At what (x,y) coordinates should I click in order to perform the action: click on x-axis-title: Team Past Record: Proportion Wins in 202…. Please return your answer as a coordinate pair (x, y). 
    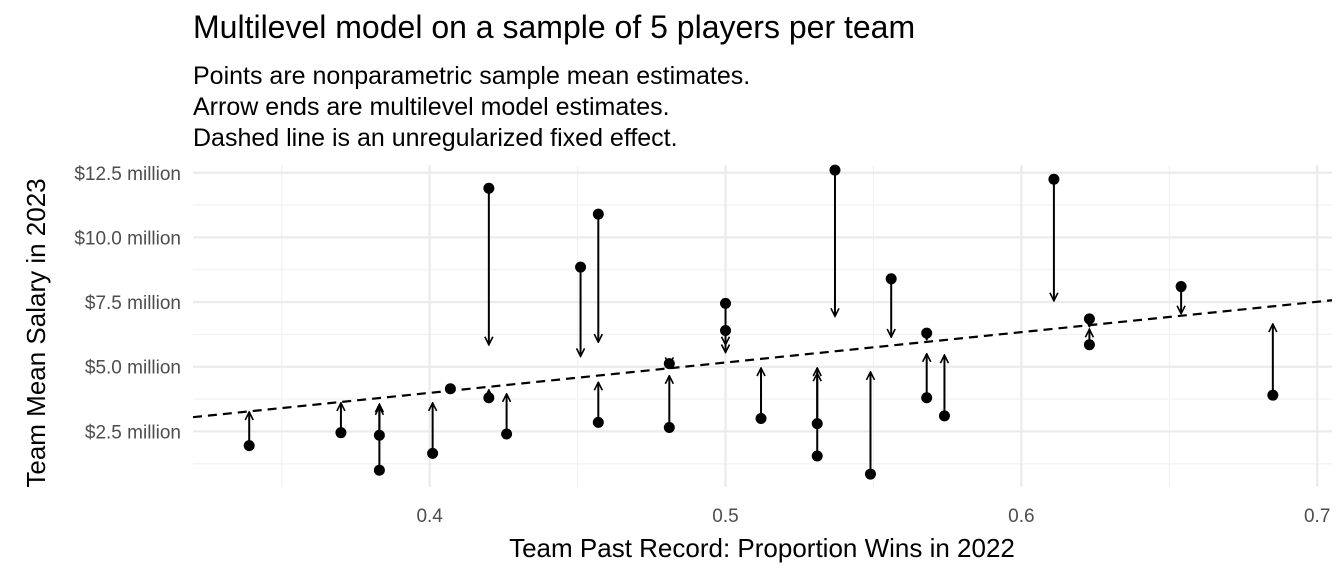
    Looking at the image, I should click on (762, 548).